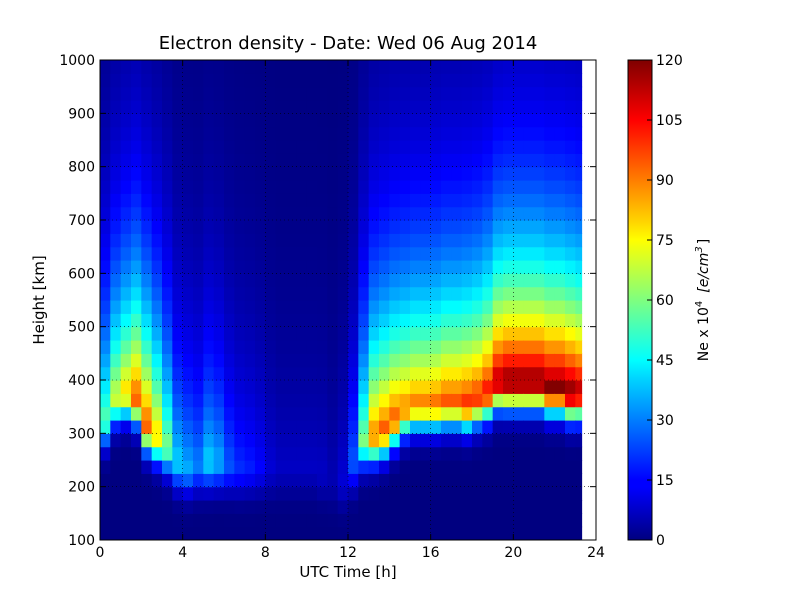 The image size is (800, 600). What do you see at coordinates (100, 553) in the screenshot?
I see `x-tick-label: 0` at bounding box center [100, 553].